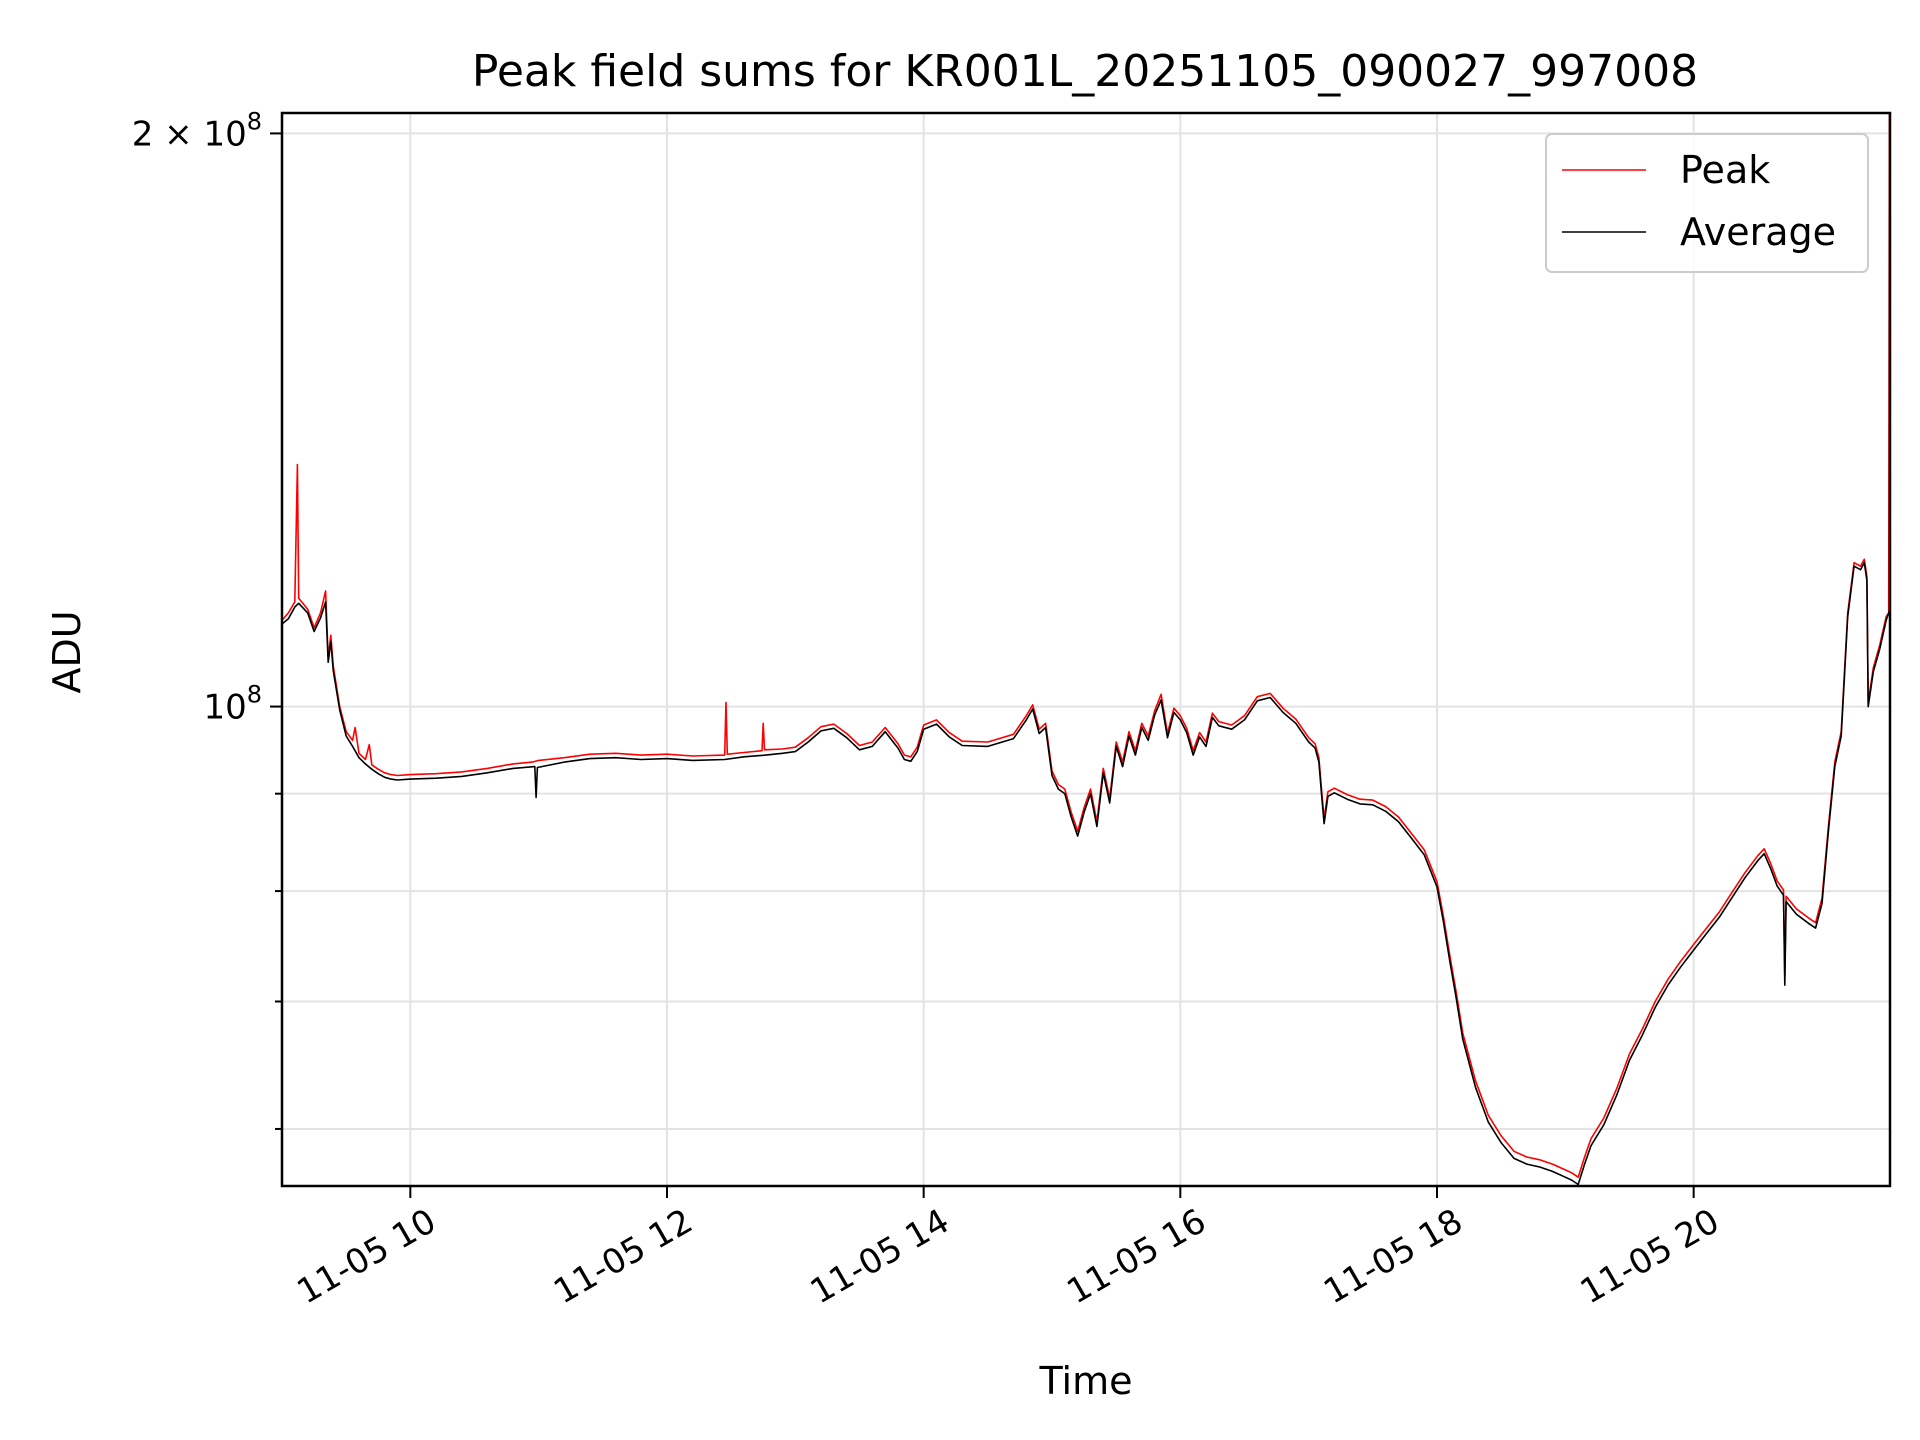  I want to click on x-tick-label: 11-05 20, so click(1650, 1256).